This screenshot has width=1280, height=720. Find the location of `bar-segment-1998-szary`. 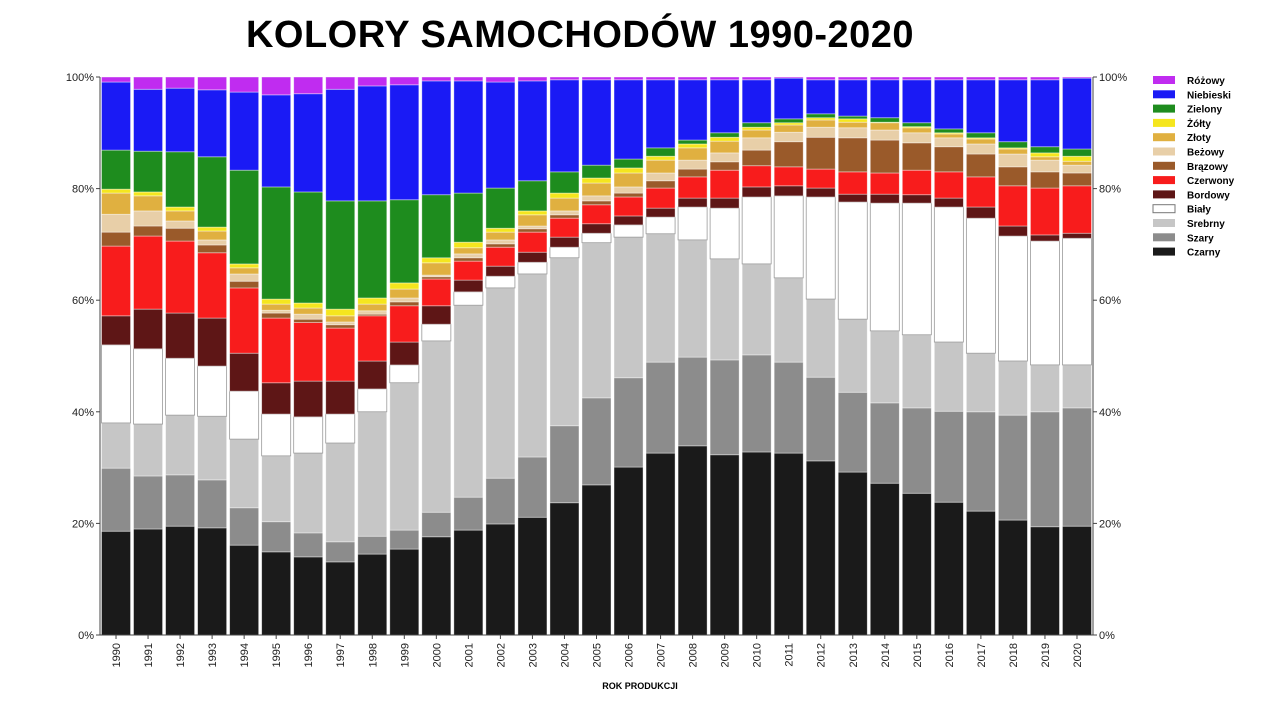

bar-segment-1998-szary is located at coordinates (372, 545).